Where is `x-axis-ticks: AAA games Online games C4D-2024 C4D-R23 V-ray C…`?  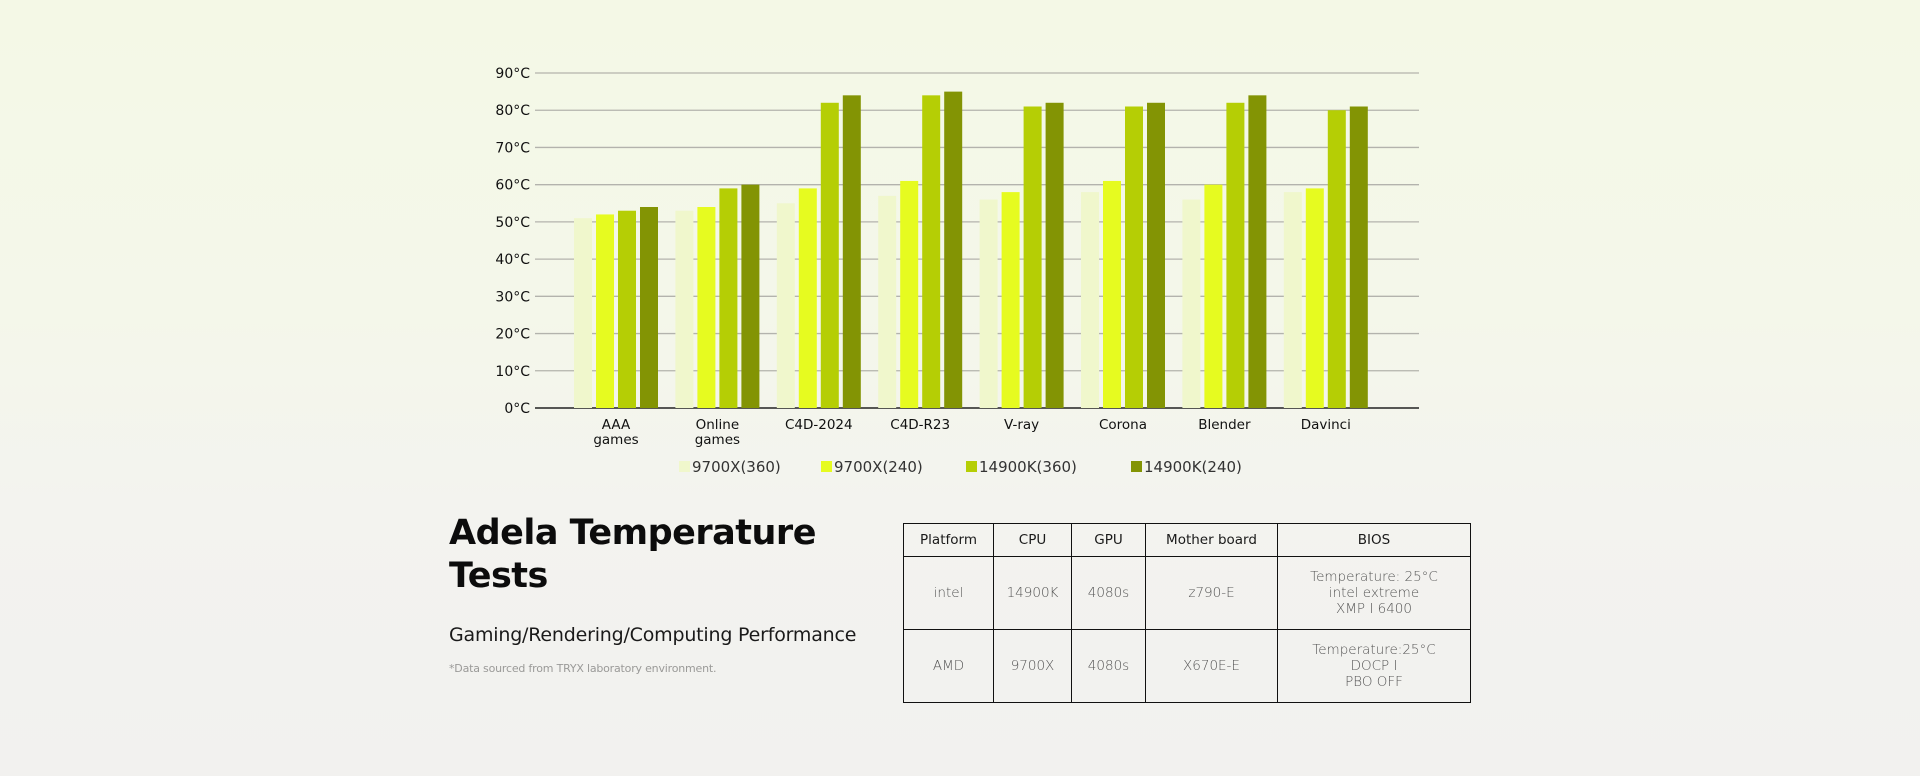 x-axis-ticks: AAA games Online games C4D-2024 C4D-R23 V-ray C… is located at coordinates (972, 432).